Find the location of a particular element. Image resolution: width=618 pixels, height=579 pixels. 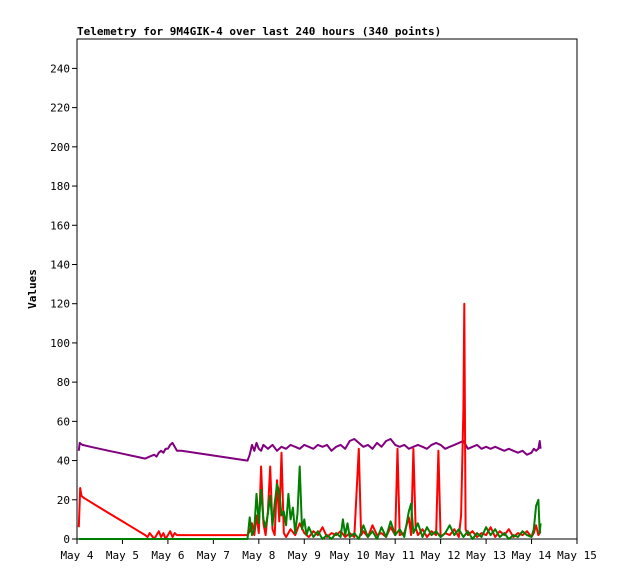

x-tick-label: May 8 is located at coordinates (258, 555).